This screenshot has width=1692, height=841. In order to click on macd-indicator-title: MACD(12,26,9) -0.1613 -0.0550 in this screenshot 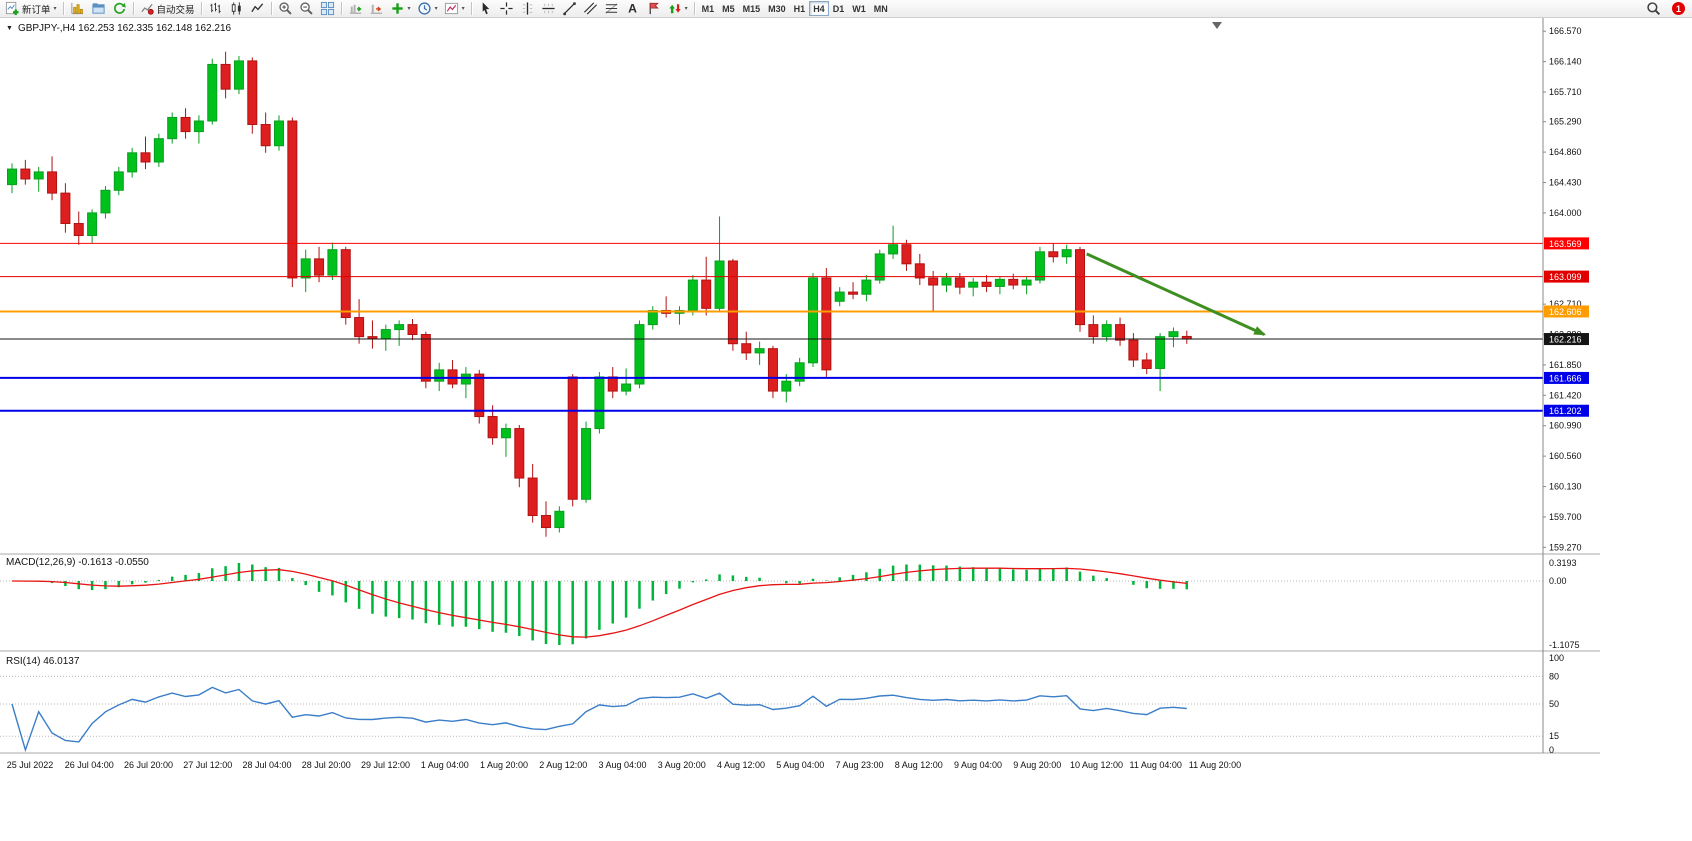, I will do `click(77, 562)`.